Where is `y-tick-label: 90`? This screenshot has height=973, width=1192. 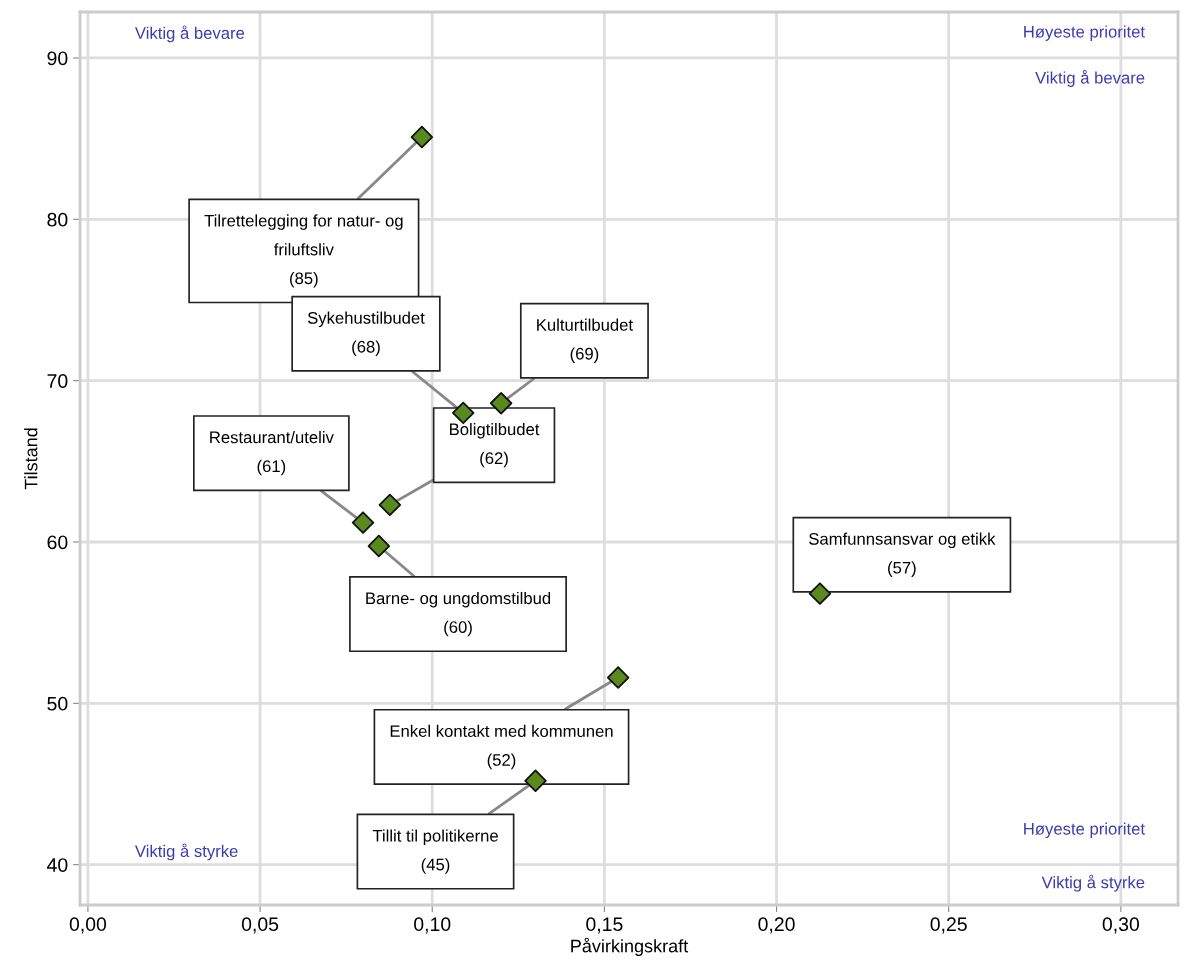
y-tick-label: 90 is located at coordinates (57, 58).